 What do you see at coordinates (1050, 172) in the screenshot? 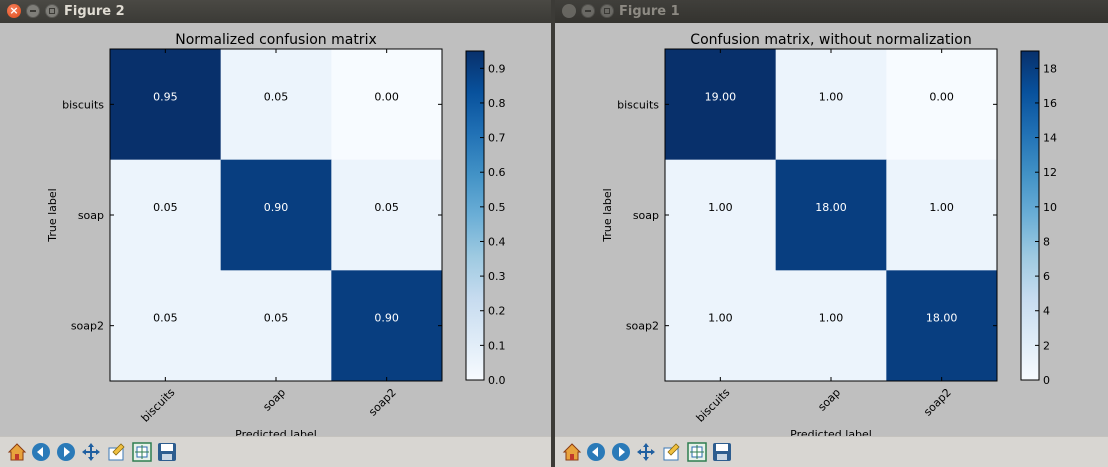
I see `colorbar-tick-label: 12` at bounding box center [1050, 172].